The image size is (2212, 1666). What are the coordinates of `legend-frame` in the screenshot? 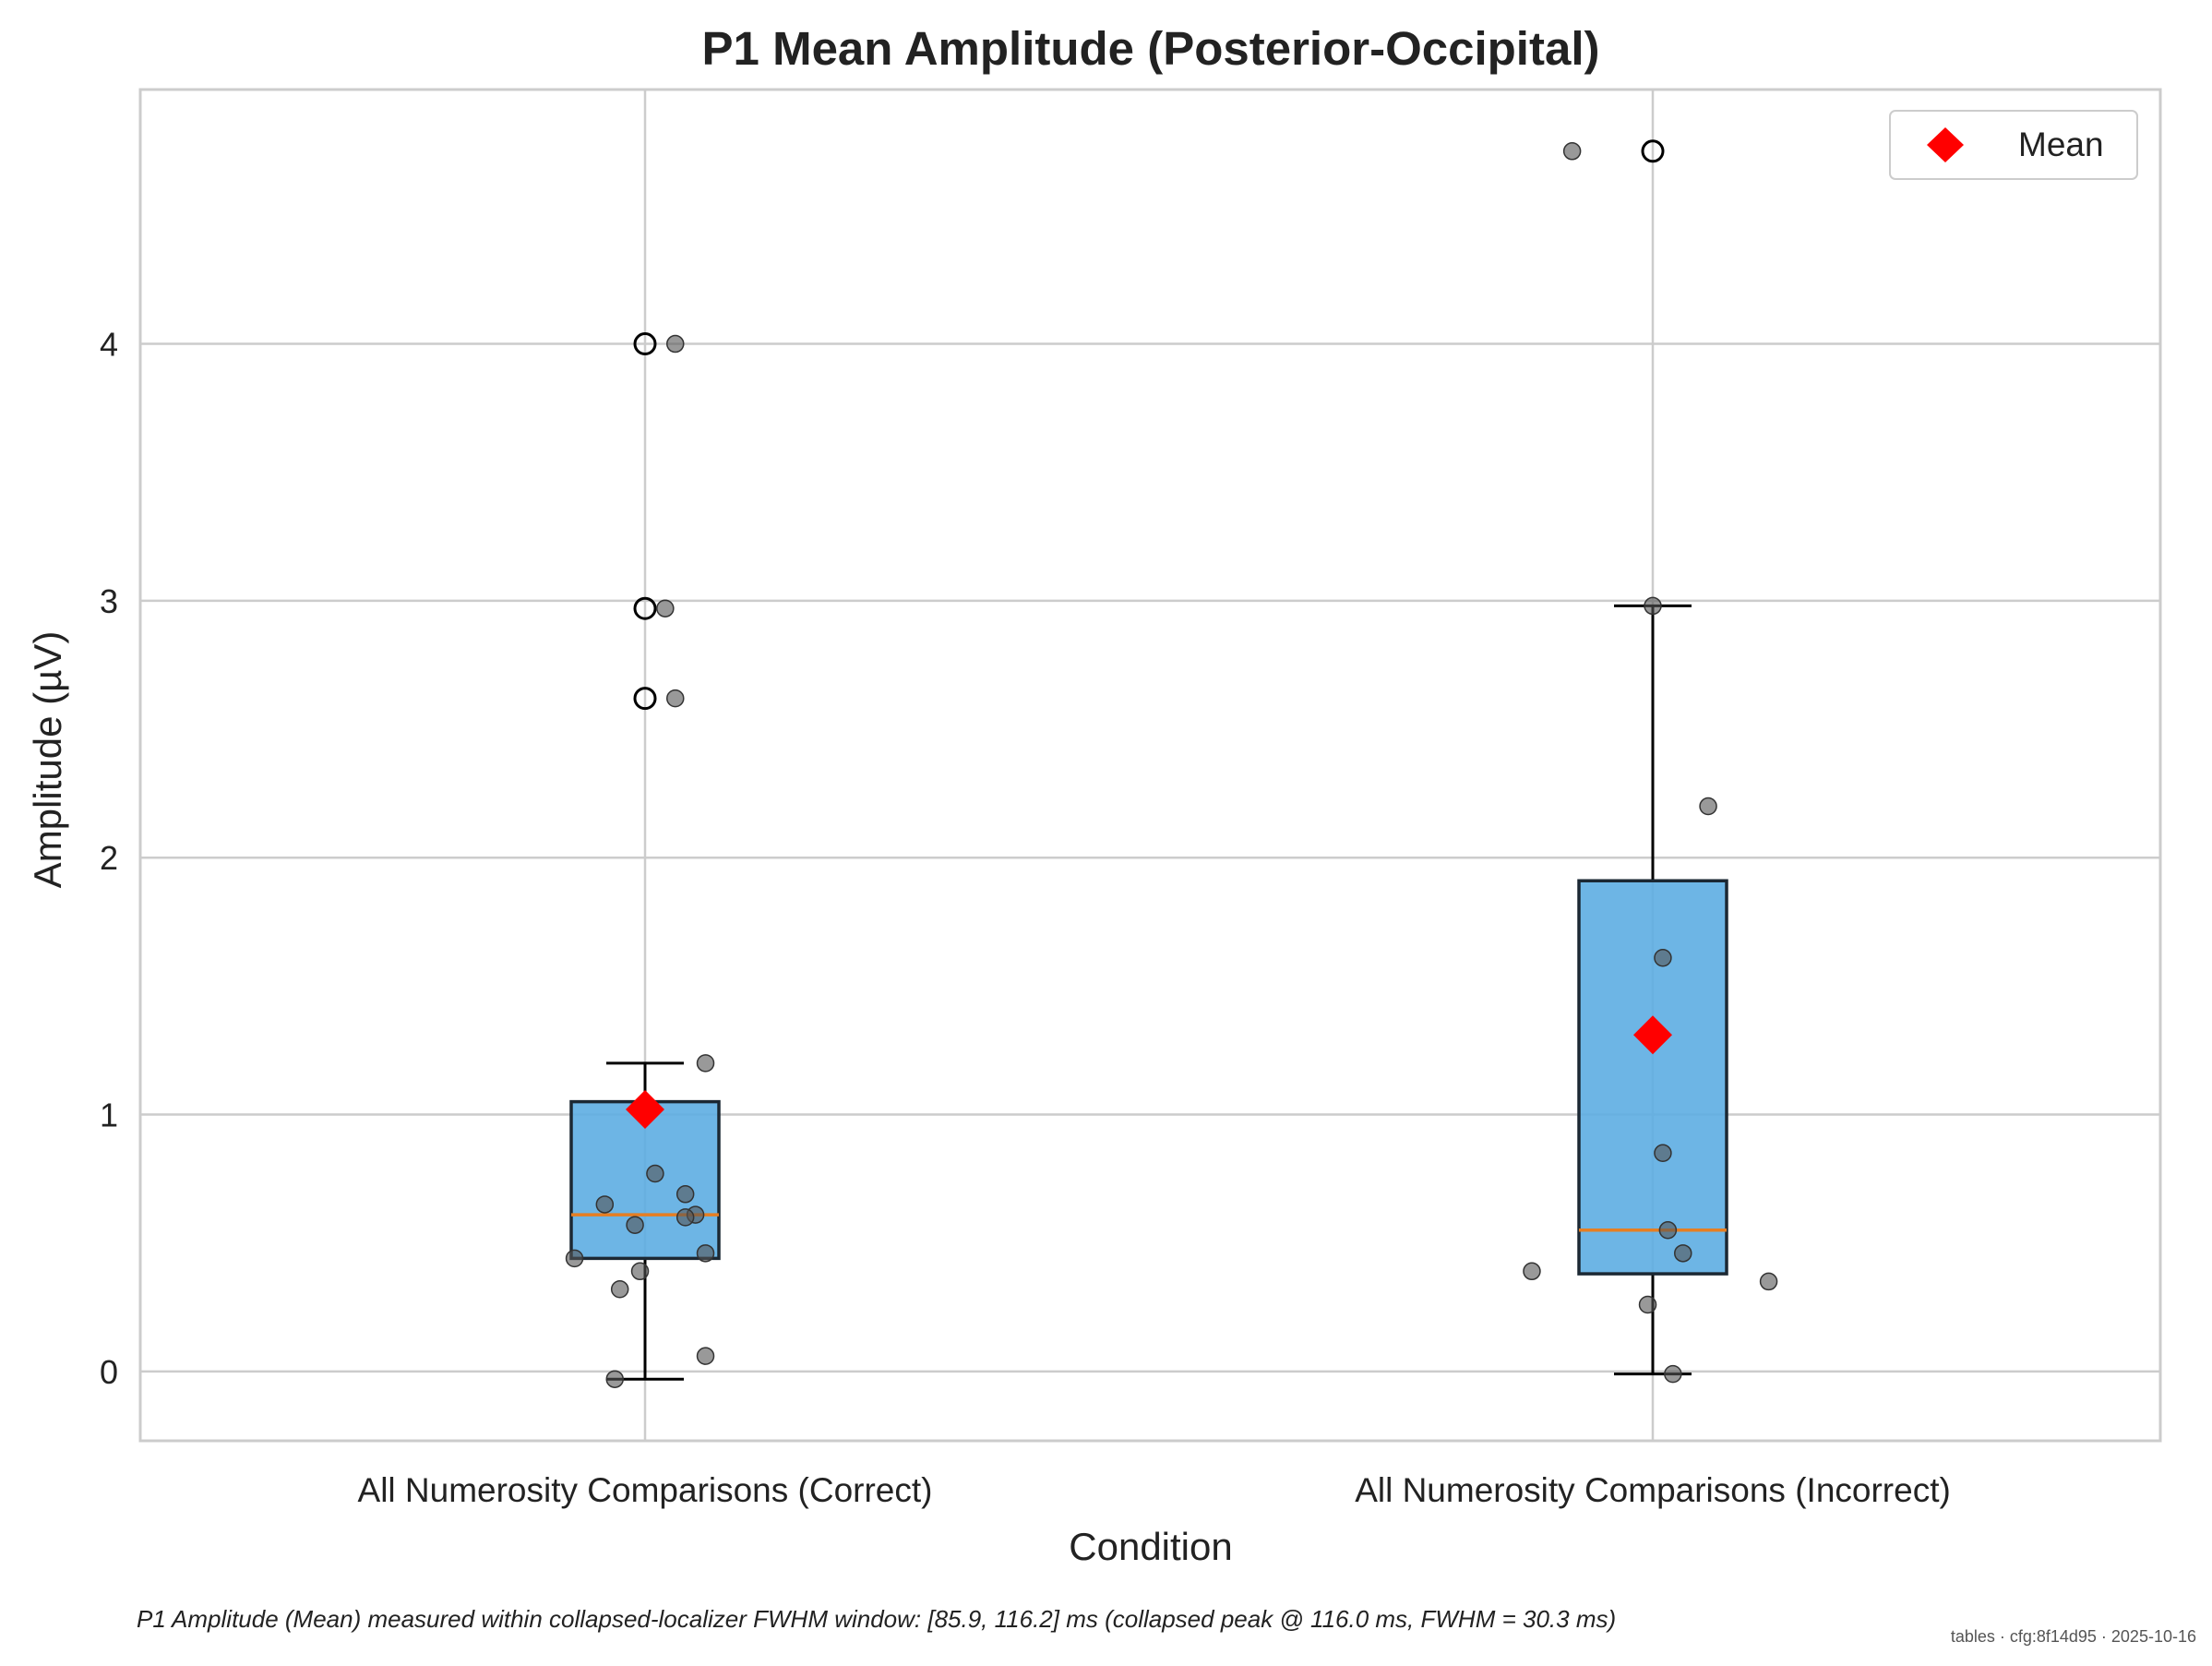 It's located at (2013, 145).